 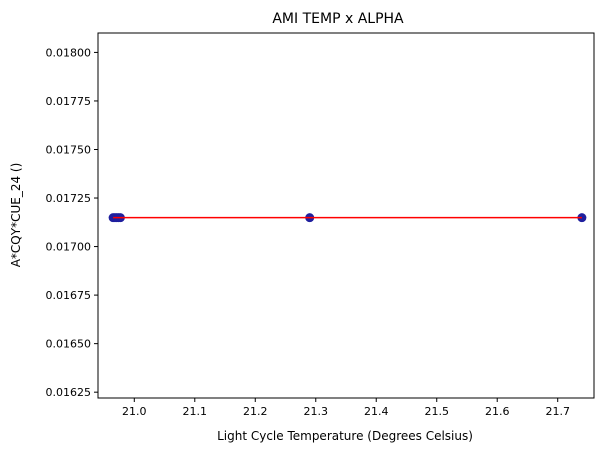 I want to click on x-tick-label: 21.4, so click(x=376, y=411).